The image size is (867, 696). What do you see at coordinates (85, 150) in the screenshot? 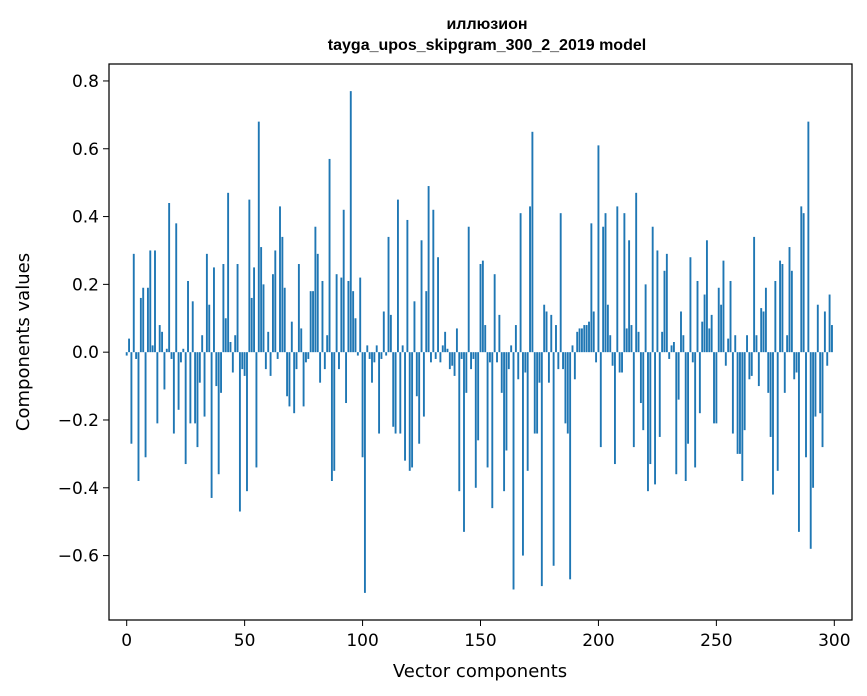
I see `y-tick-label-6: 0.6` at bounding box center [85, 150].